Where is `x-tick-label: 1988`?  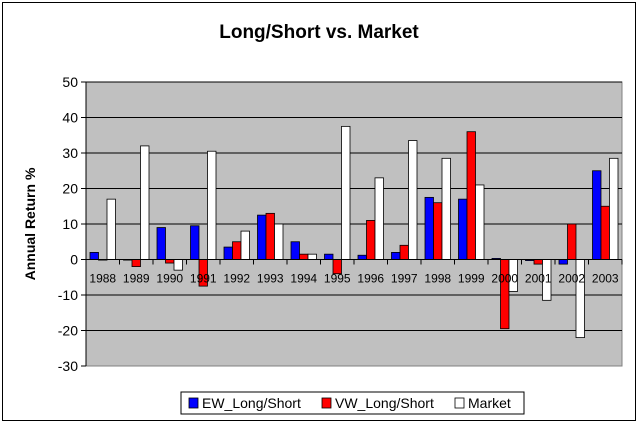
x-tick-label: 1988 is located at coordinates (102, 279).